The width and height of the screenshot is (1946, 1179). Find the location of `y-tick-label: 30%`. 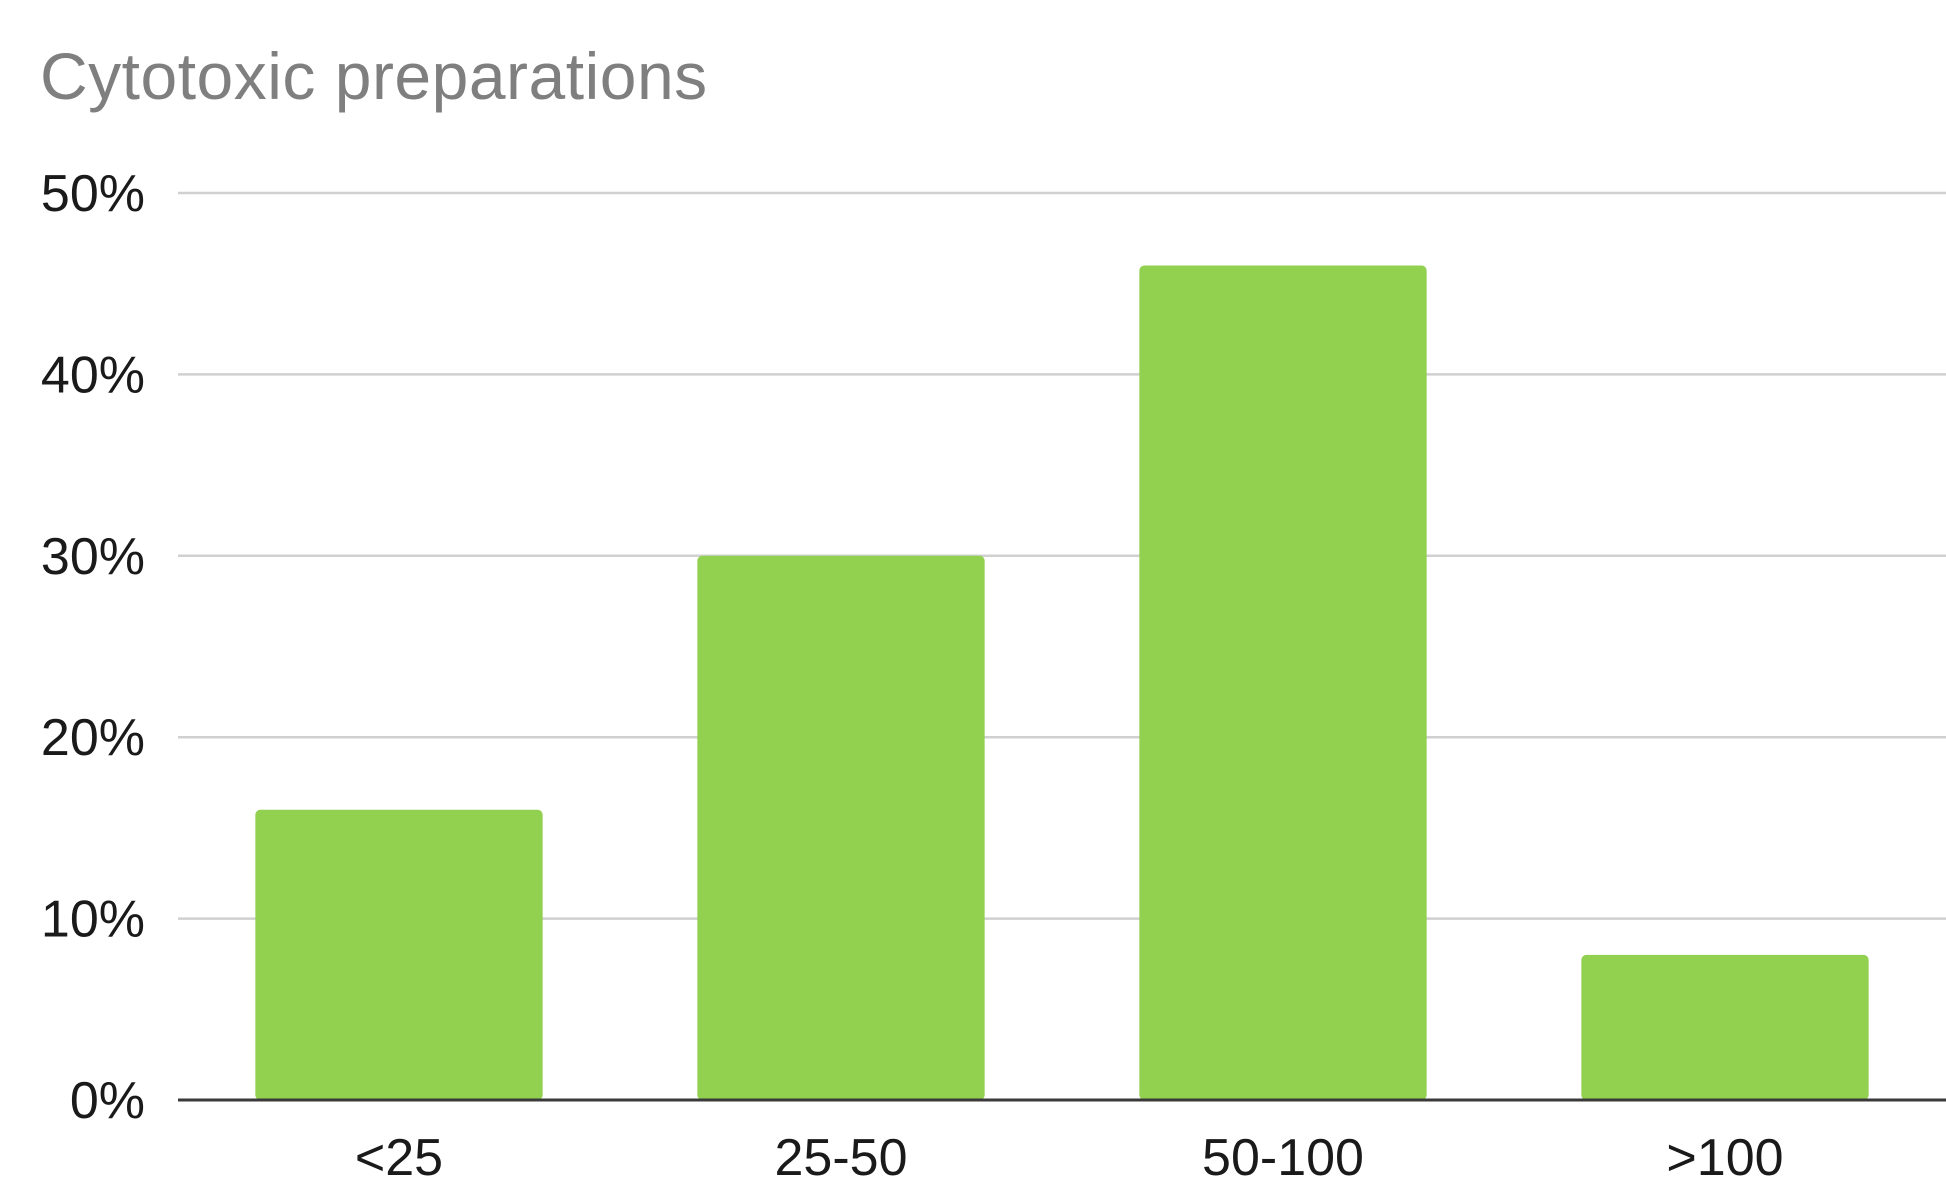

y-tick-label: 30% is located at coordinates (93, 557).